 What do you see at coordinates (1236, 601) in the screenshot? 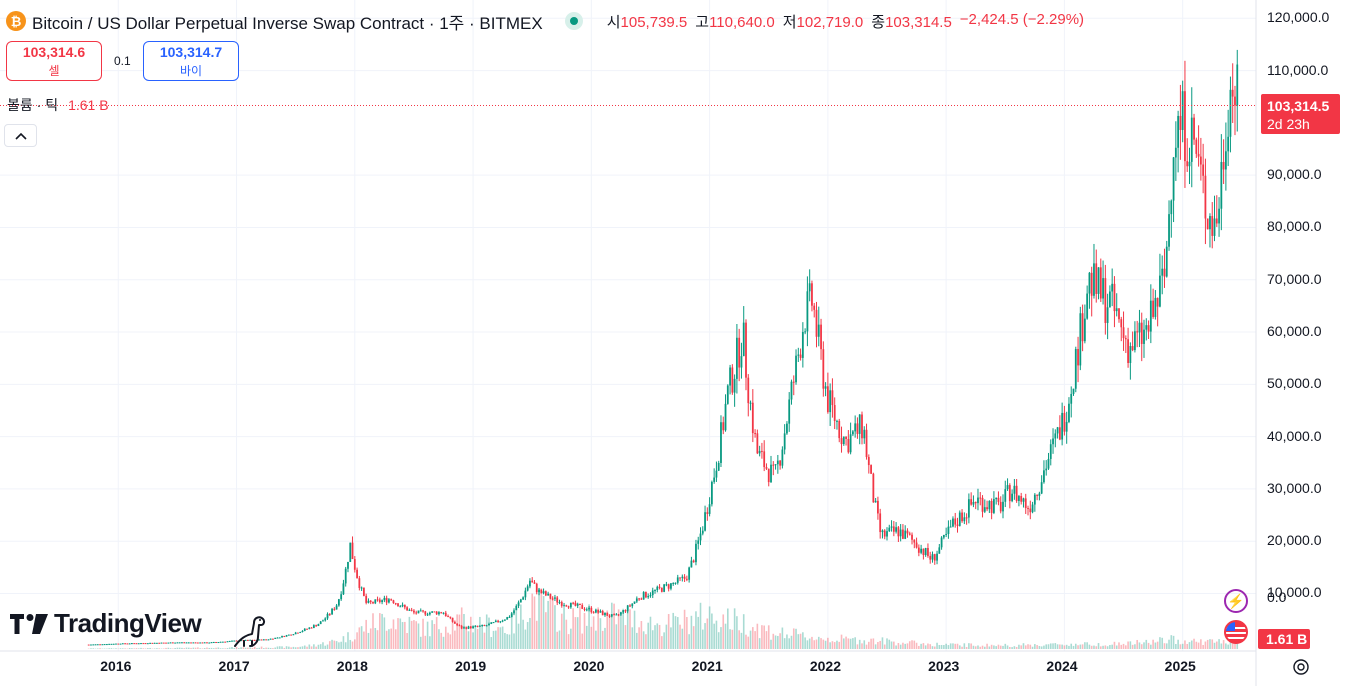
I see `lightning-icon: ⚡` at bounding box center [1236, 601].